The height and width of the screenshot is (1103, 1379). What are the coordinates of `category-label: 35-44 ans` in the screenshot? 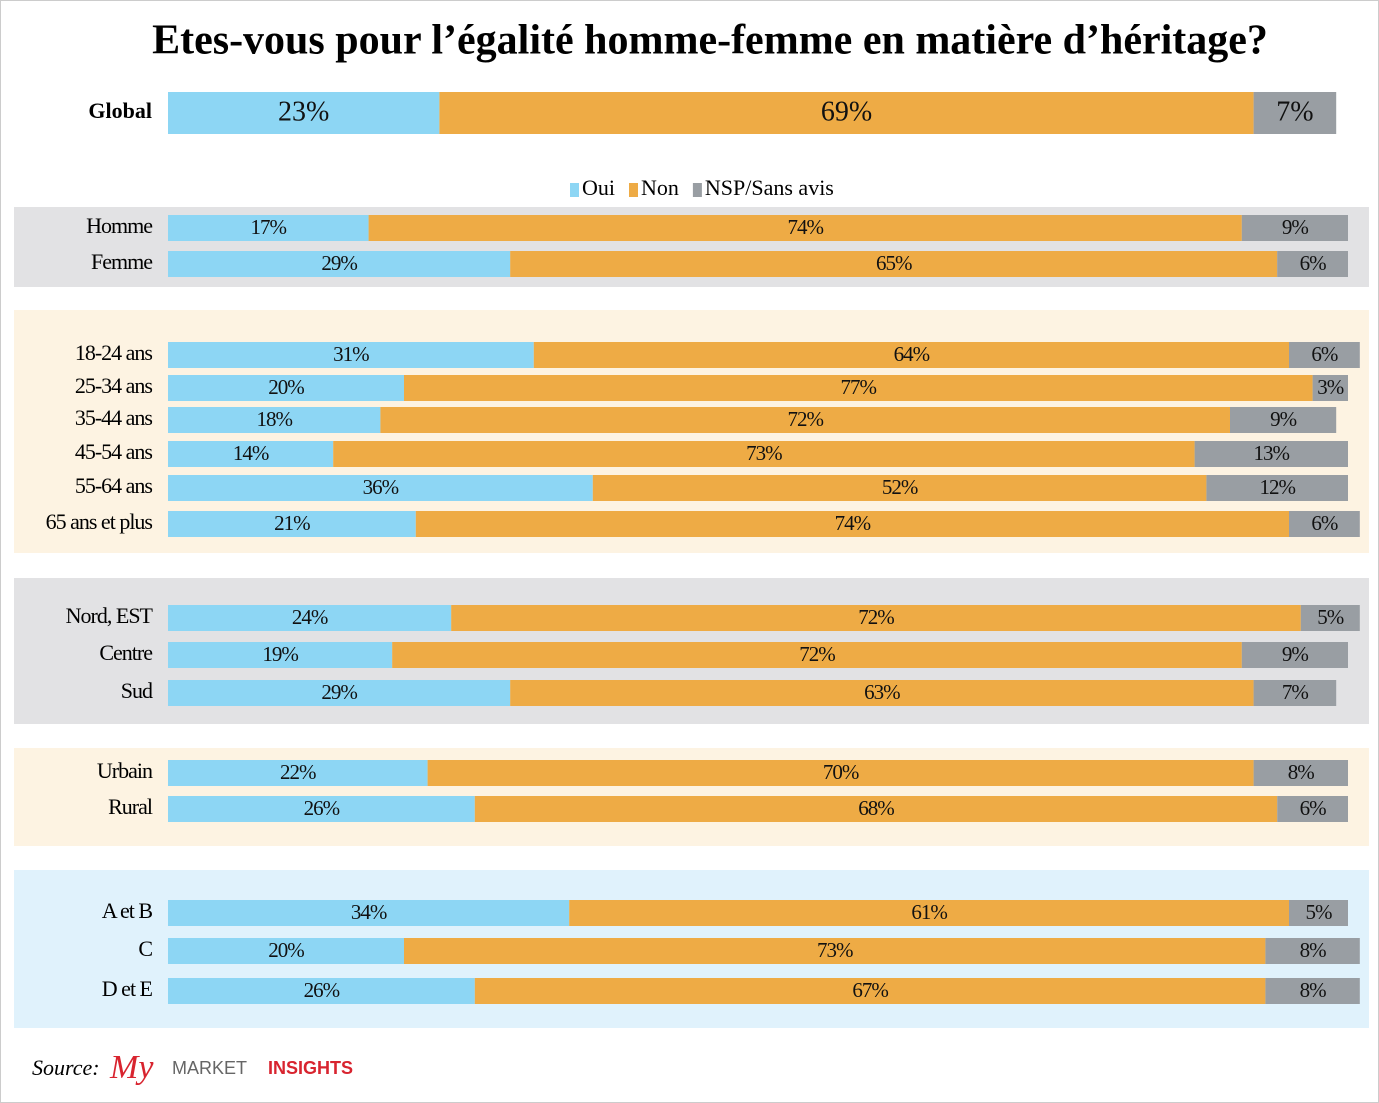 It's located at (114, 417).